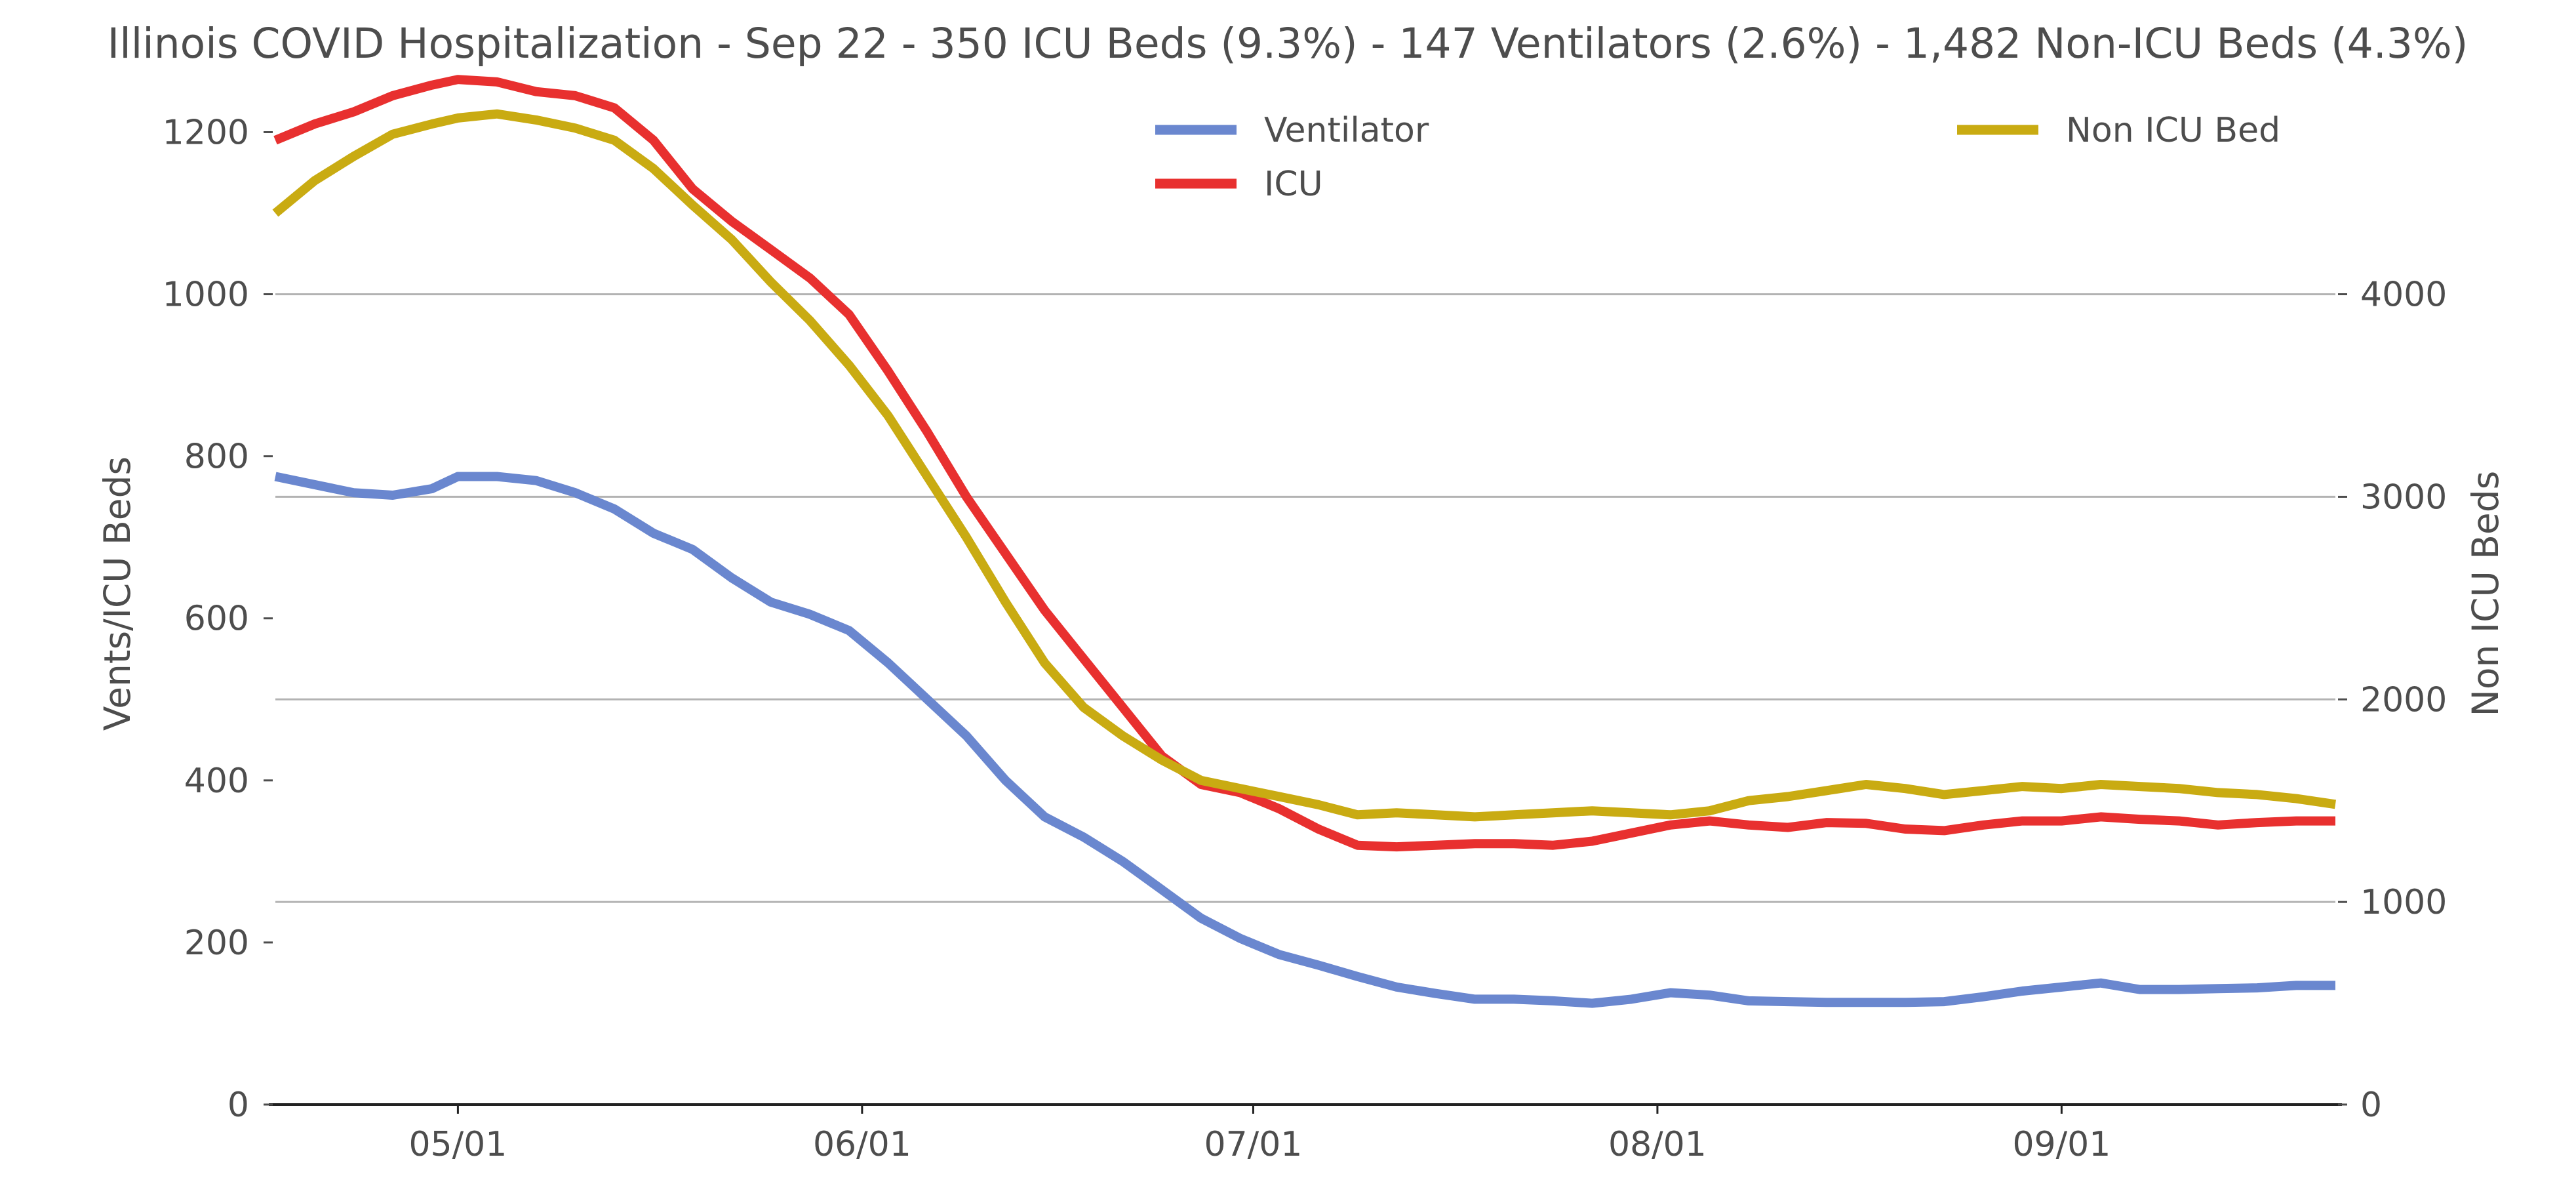 The image size is (2576, 1178). I want to click on y-tick-label: 0, so click(238, 1105).